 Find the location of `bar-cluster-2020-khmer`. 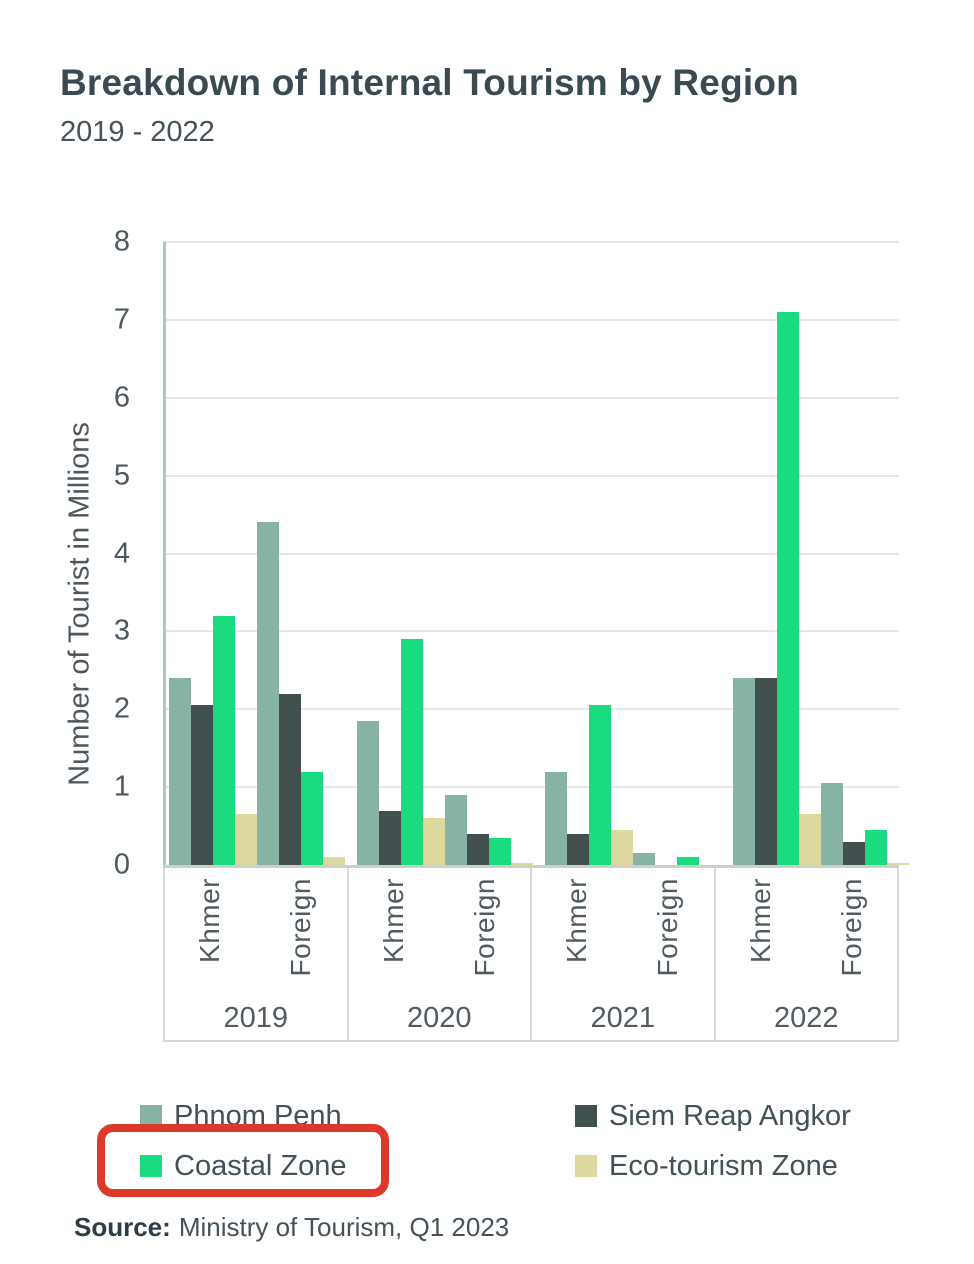

bar-cluster-2020-khmer is located at coordinates (401, 553).